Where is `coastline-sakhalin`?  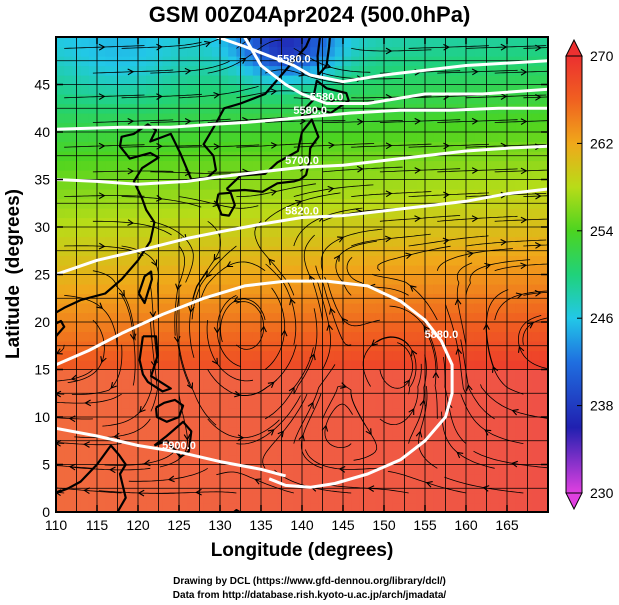
coastline-sakhalin is located at coordinates (324, 56).